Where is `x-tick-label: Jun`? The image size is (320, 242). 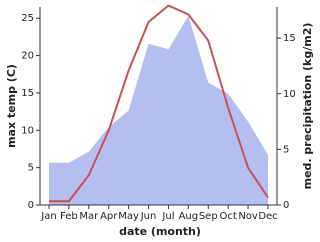 x-tick-label: Jun is located at coordinates (148, 216).